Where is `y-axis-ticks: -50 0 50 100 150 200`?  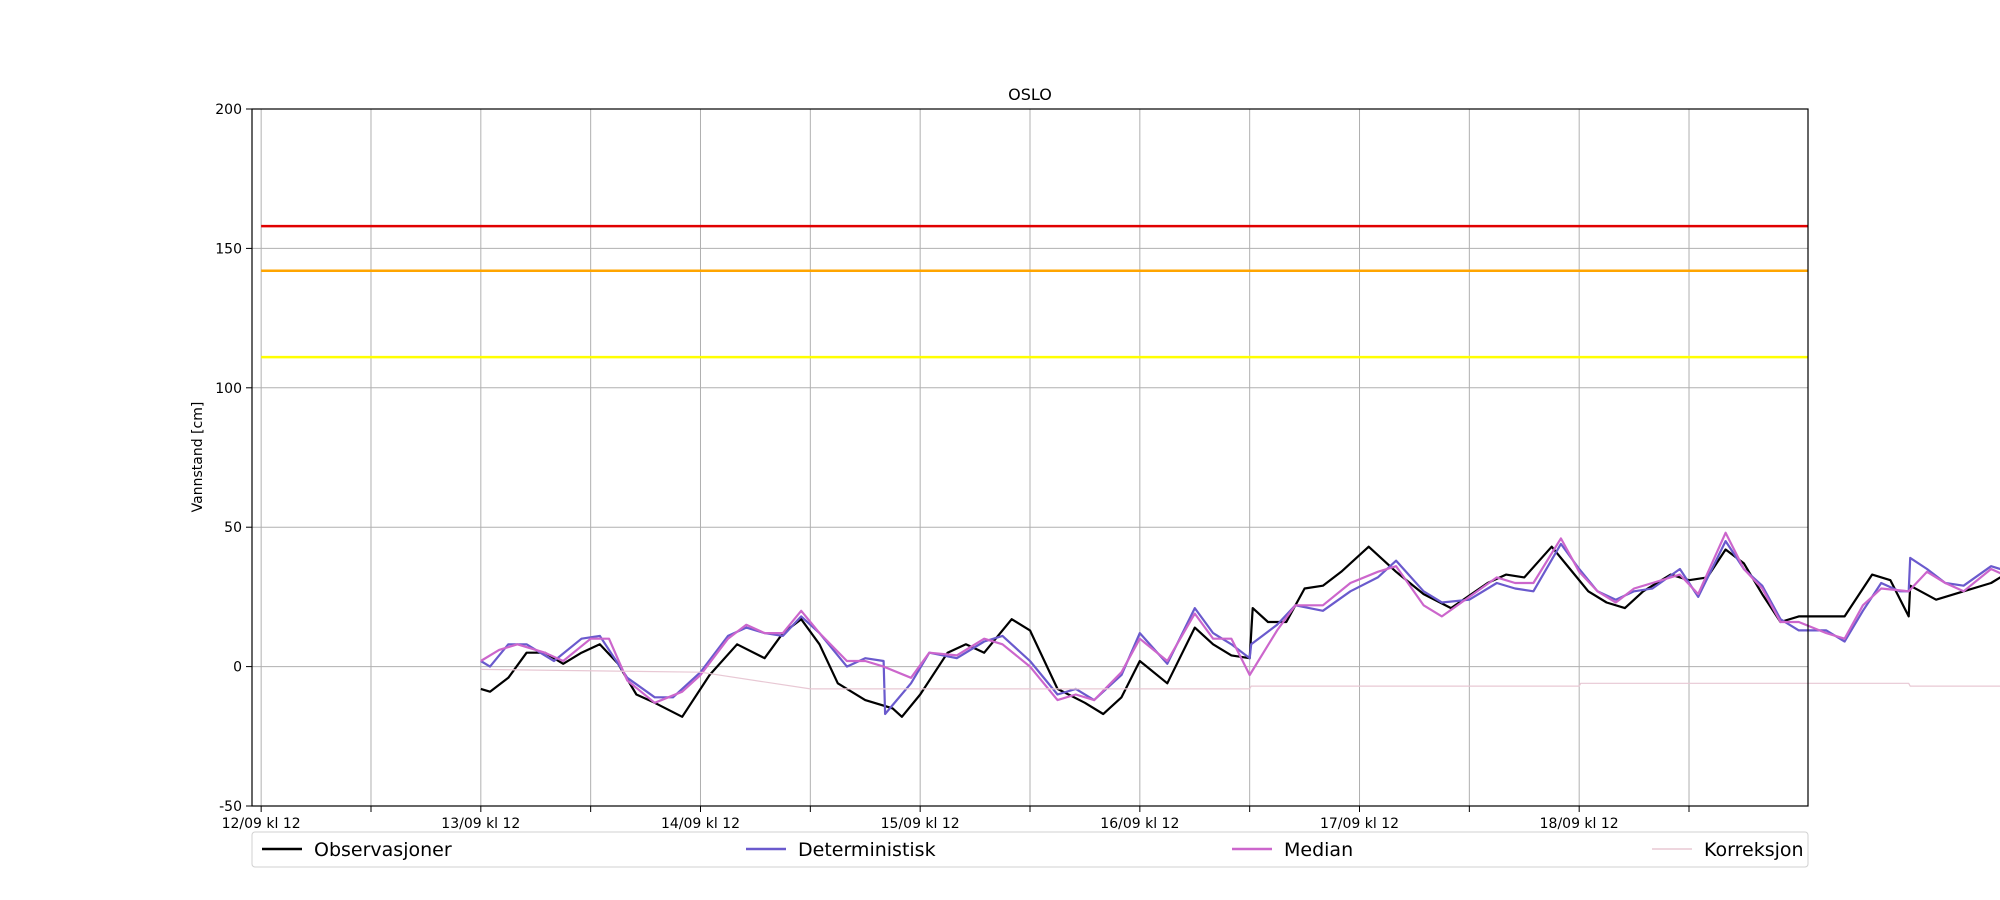
y-axis-ticks: -50 0 50 100 150 200 is located at coordinates (233, 458).